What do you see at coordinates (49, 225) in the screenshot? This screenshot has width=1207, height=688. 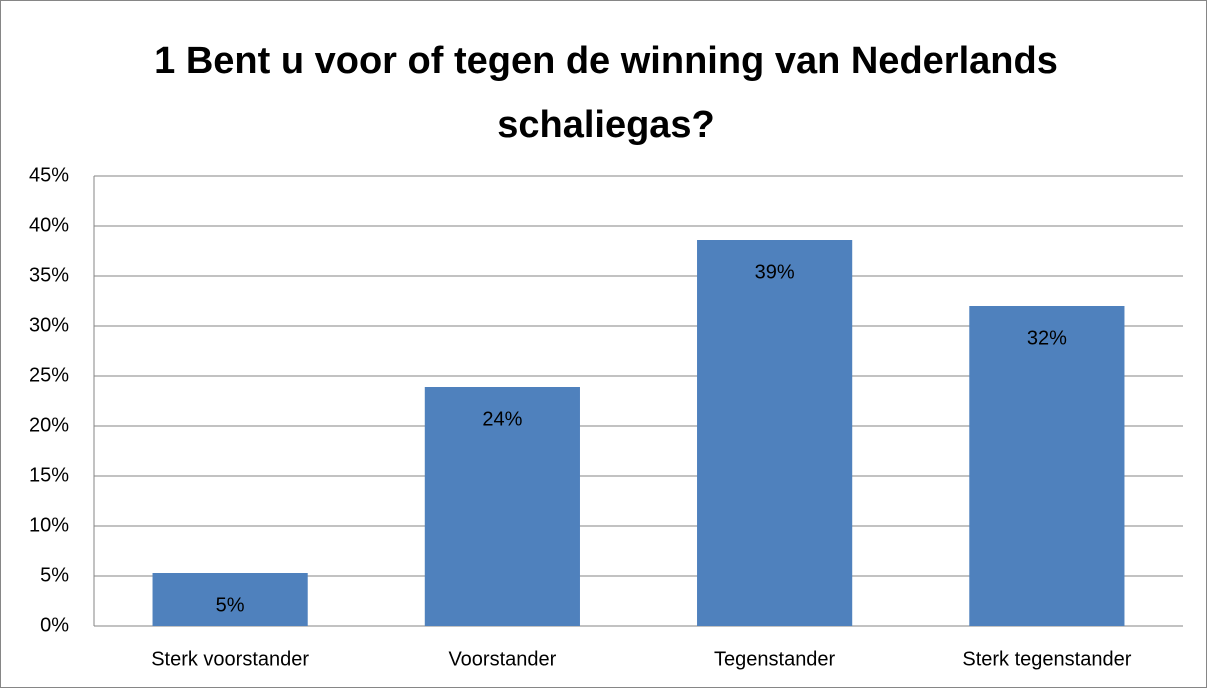 I see `y-tick-label: 40%` at bounding box center [49, 225].